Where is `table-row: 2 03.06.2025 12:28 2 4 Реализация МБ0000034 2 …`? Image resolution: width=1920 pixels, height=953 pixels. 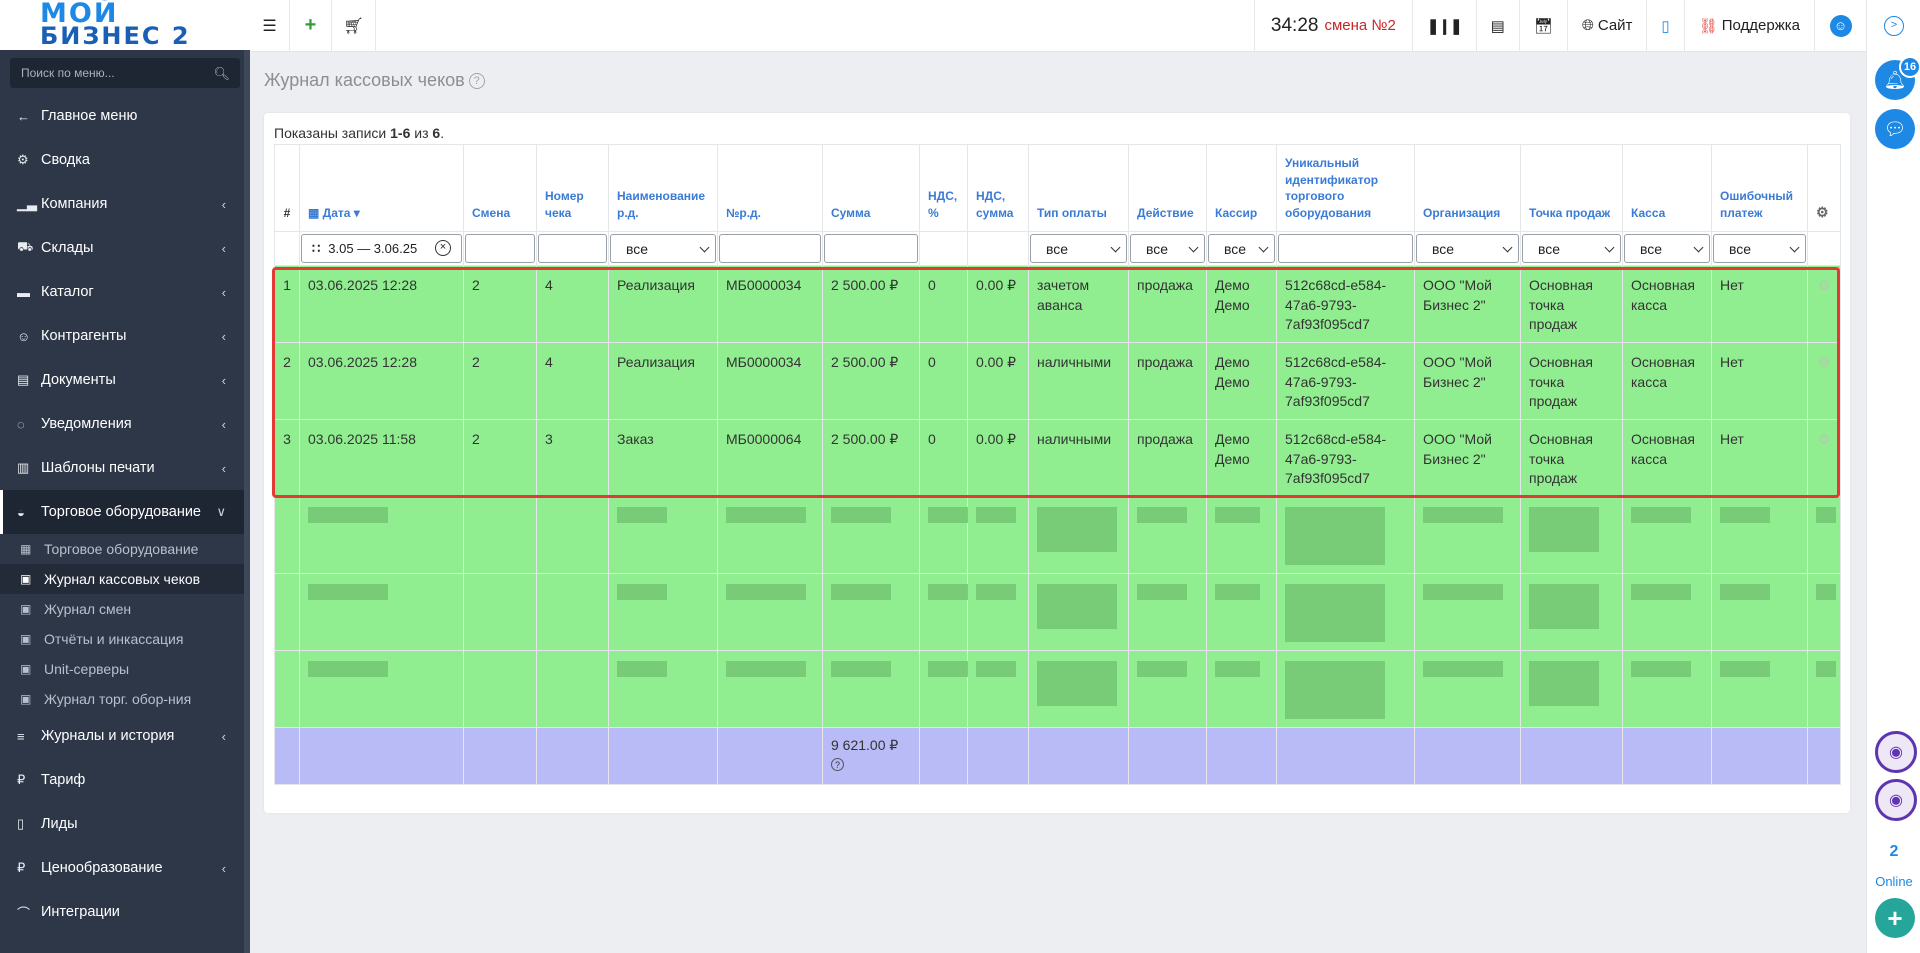 table-row: 2 03.06.2025 12:28 2 4 Реализация МБ0000034 2 … is located at coordinates (1057, 381).